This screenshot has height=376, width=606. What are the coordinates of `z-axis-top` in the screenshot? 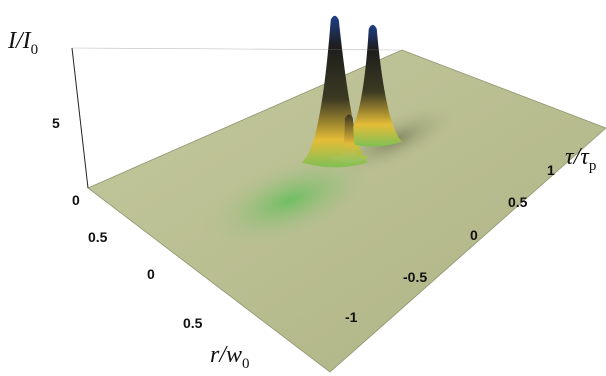 It's located at (236, 49).